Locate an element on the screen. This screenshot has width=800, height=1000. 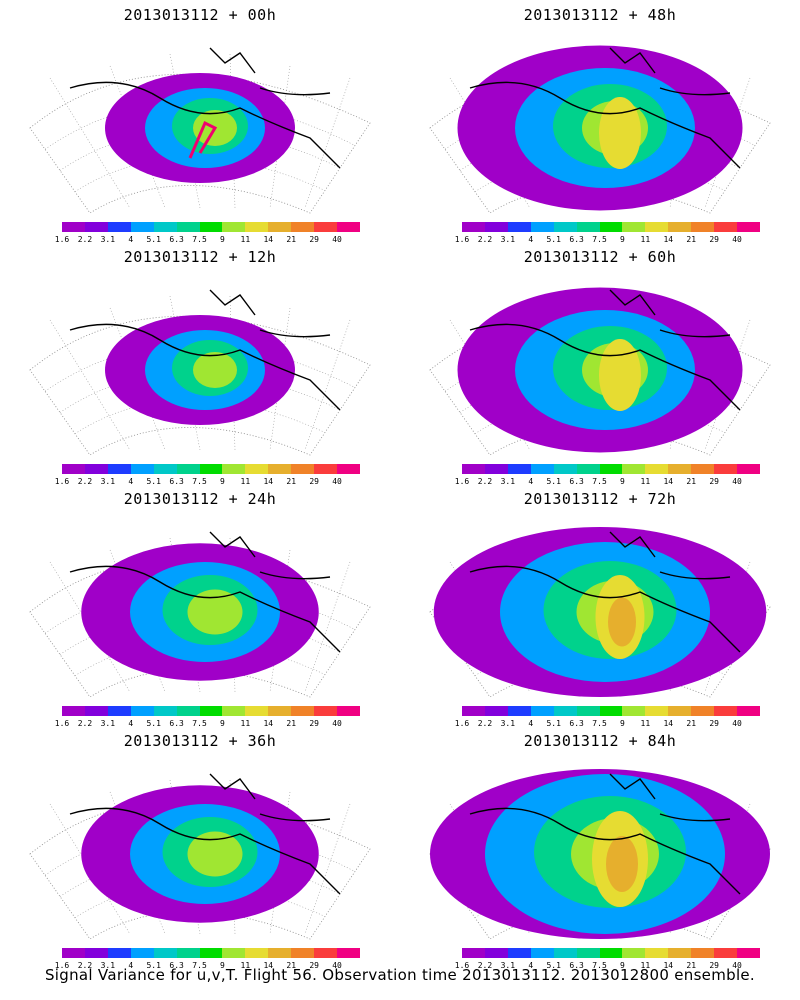
colorbar-tick-label: 4 is located at coordinates (131, 481).